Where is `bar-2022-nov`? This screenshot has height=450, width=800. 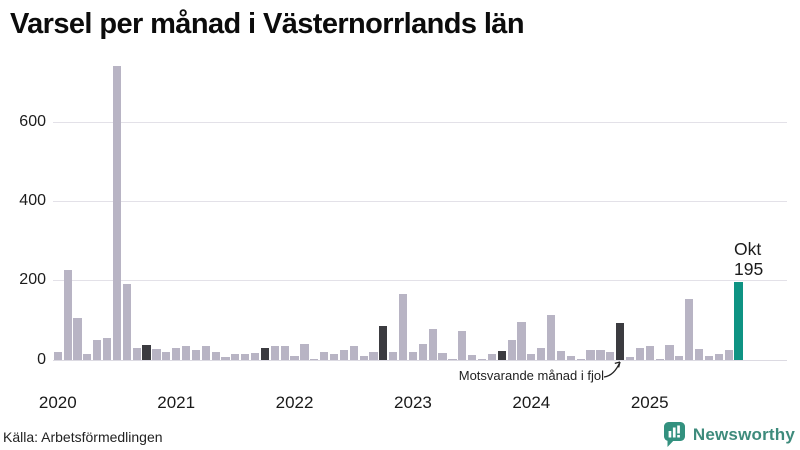 bar-2022-nov is located at coordinates (393, 356).